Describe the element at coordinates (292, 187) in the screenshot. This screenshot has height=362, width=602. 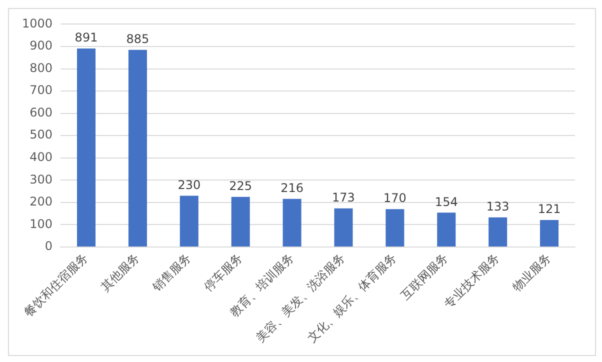
I see `data-label: 216` at that location.